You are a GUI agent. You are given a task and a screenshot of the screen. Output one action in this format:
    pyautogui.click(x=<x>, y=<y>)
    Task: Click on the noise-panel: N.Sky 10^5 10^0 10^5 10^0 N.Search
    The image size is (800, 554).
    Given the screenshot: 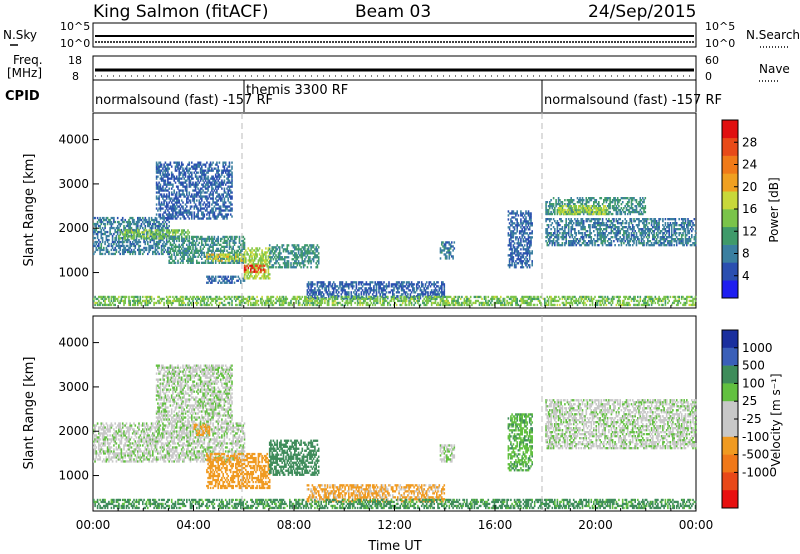 What is the action you would take?
    pyautogui.click(x=401, y=35)
    